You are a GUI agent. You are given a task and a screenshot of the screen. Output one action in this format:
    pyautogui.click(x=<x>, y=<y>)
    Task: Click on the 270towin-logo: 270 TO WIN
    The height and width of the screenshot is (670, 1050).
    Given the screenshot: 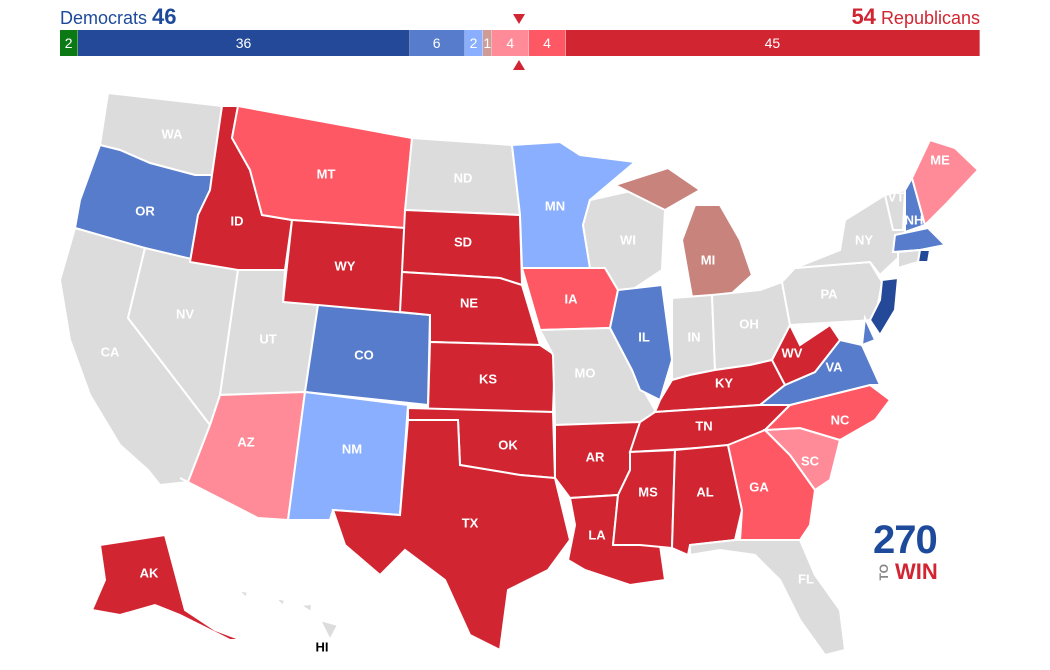 What is the action you would take?
    pyautogui.click(x=913, y=551)
    